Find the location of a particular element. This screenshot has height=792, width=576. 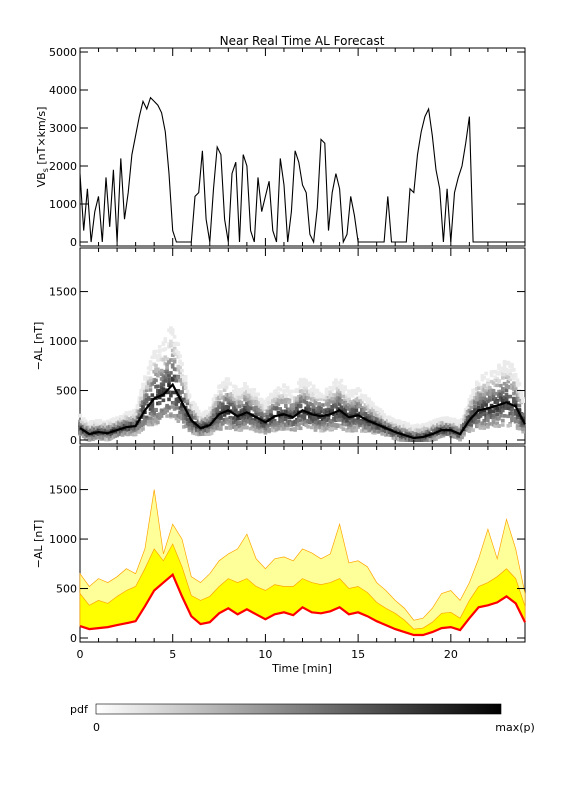

y-tick-label: 0 is located at coordinates (73, 638).